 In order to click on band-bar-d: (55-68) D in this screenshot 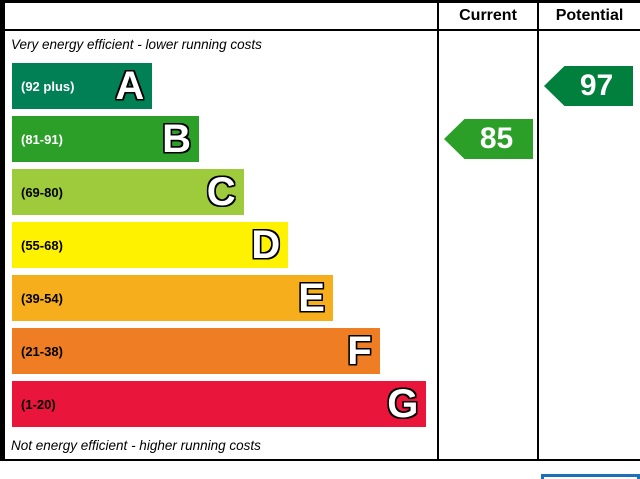, I will do `click(150, 245)`.